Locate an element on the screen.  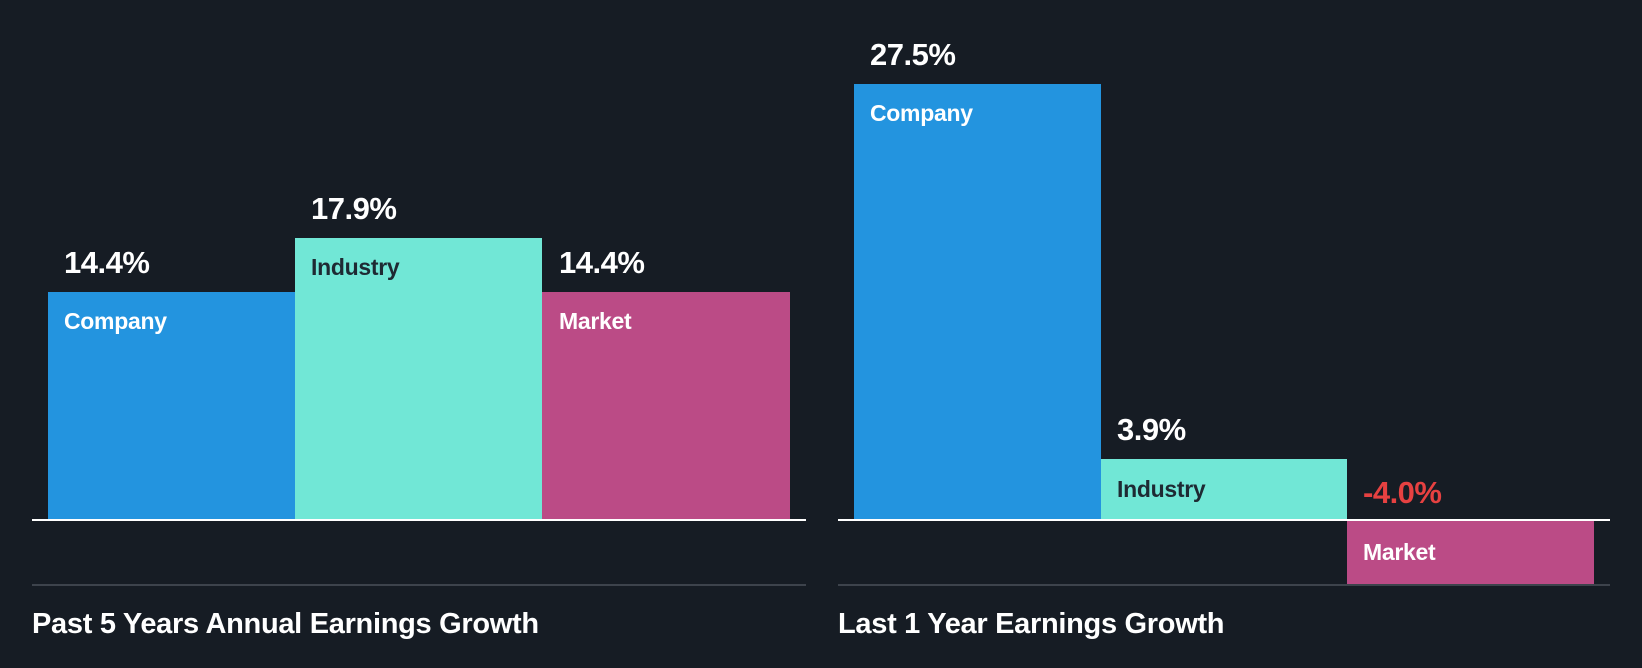
value-market: -4.0% is located at coordinates (1402, 492).